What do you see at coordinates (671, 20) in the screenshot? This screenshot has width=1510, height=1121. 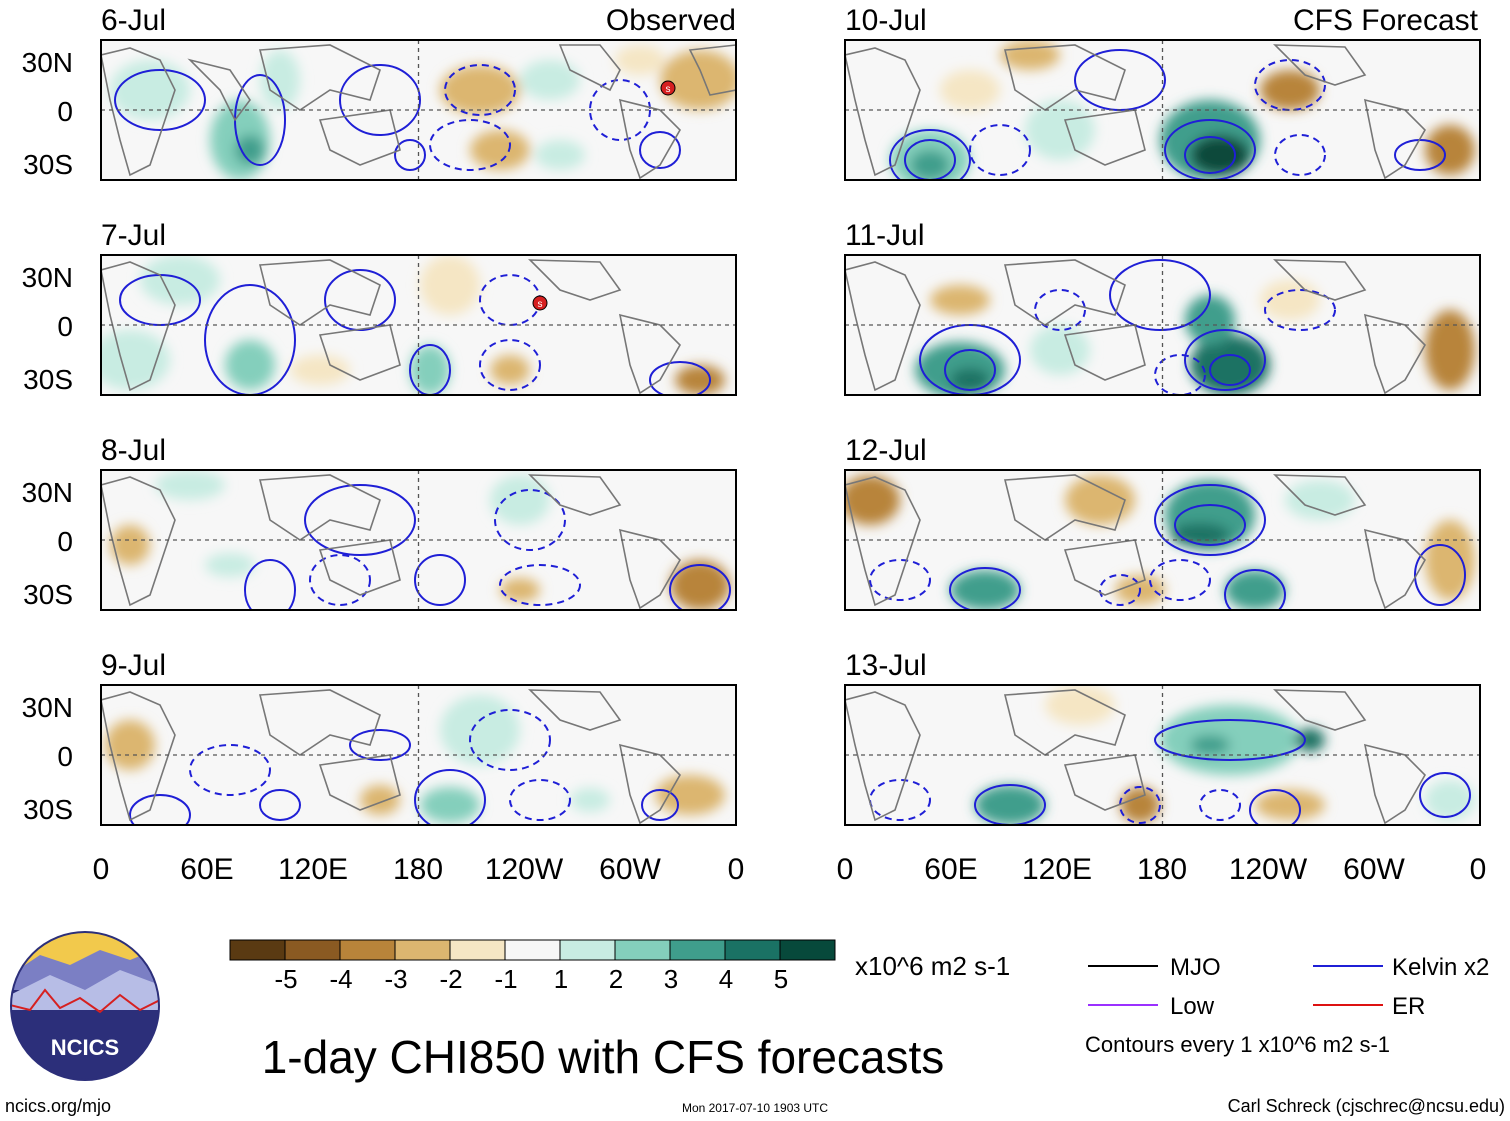 I see `column-header-observed: Observed` at bounding box center [671, 20].